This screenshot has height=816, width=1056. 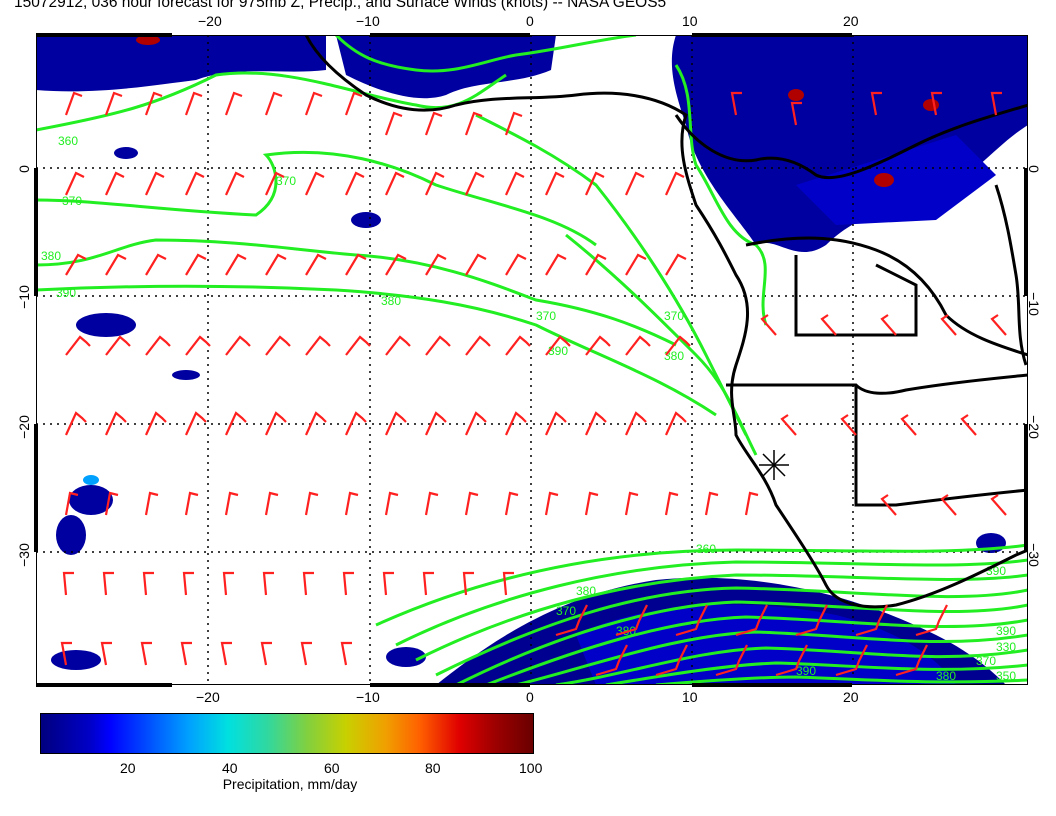 I want to click on lon-tick-top: 0, so click(x=530, y=21).